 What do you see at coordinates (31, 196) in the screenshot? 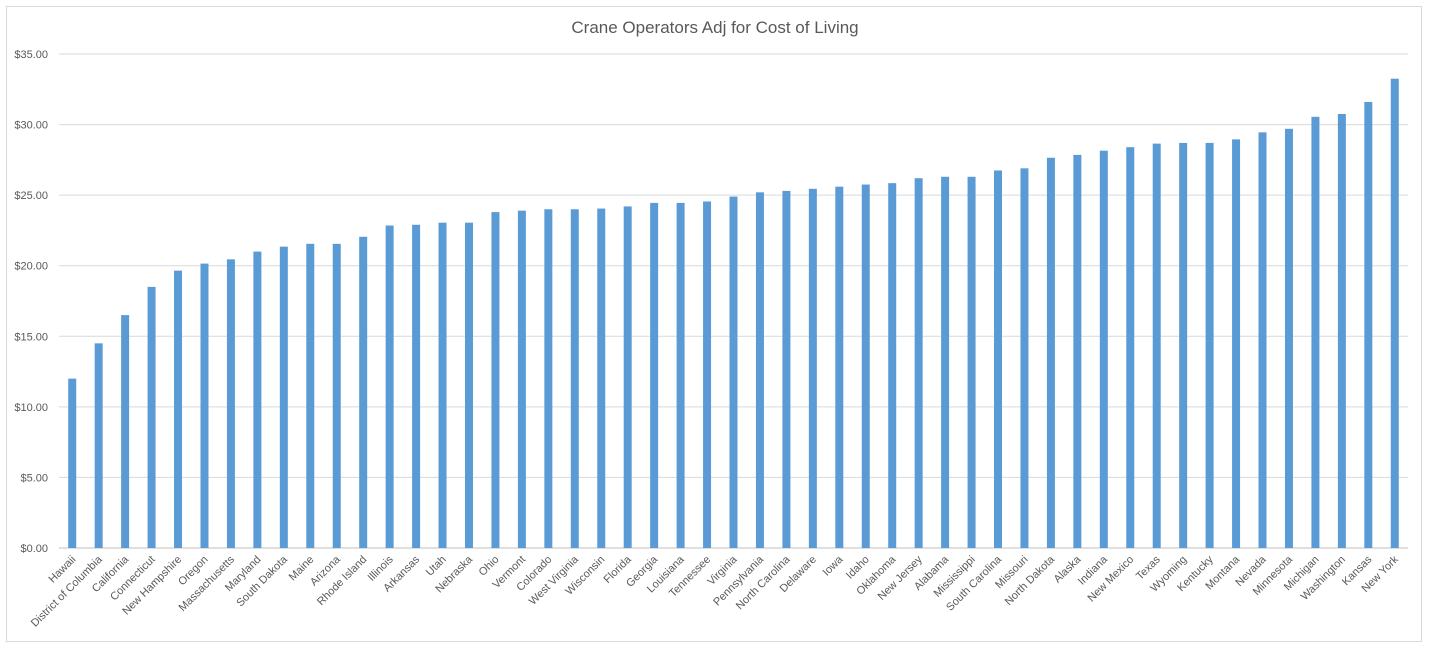
I see `y-tick-label: $25.00` at bounding box center [31, 196].